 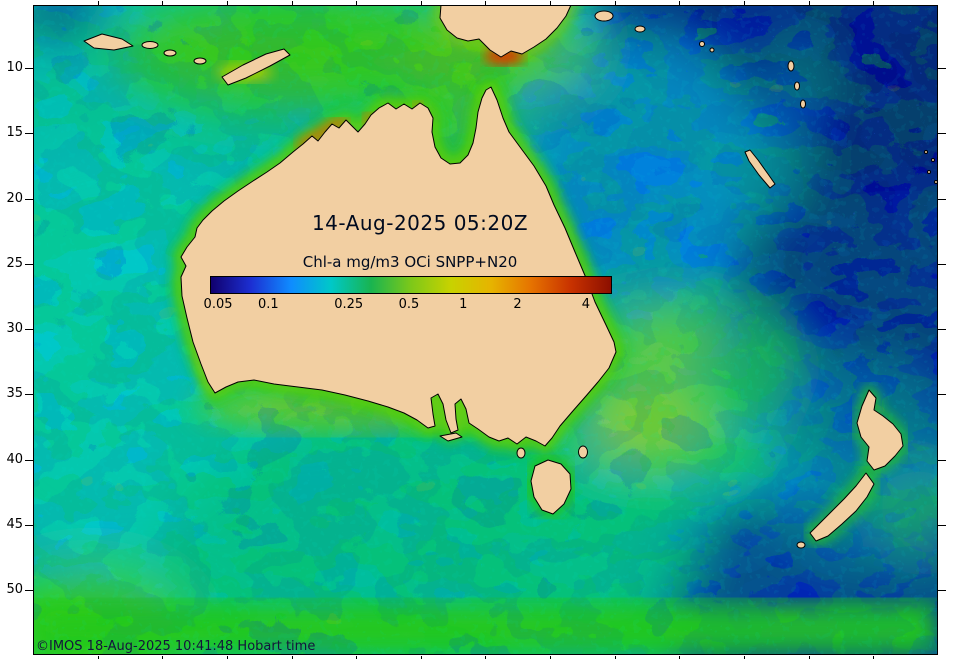 I want to click on colorbar-tick-label: 1, so click(x=463, y=304).